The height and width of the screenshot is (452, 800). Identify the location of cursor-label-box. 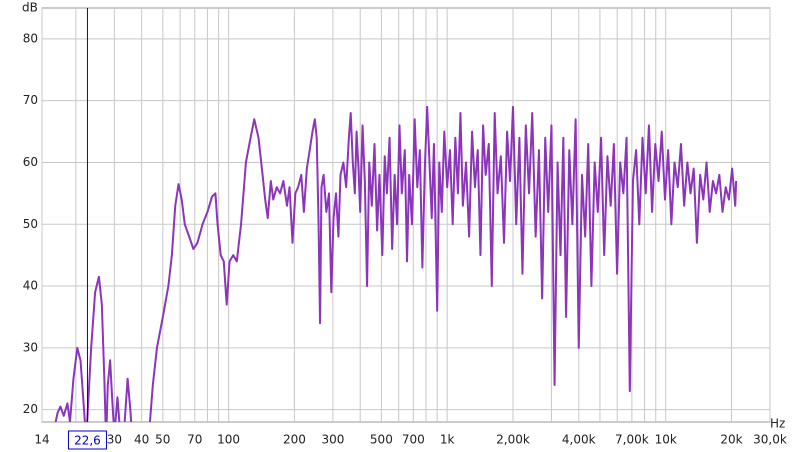
(87, 440).